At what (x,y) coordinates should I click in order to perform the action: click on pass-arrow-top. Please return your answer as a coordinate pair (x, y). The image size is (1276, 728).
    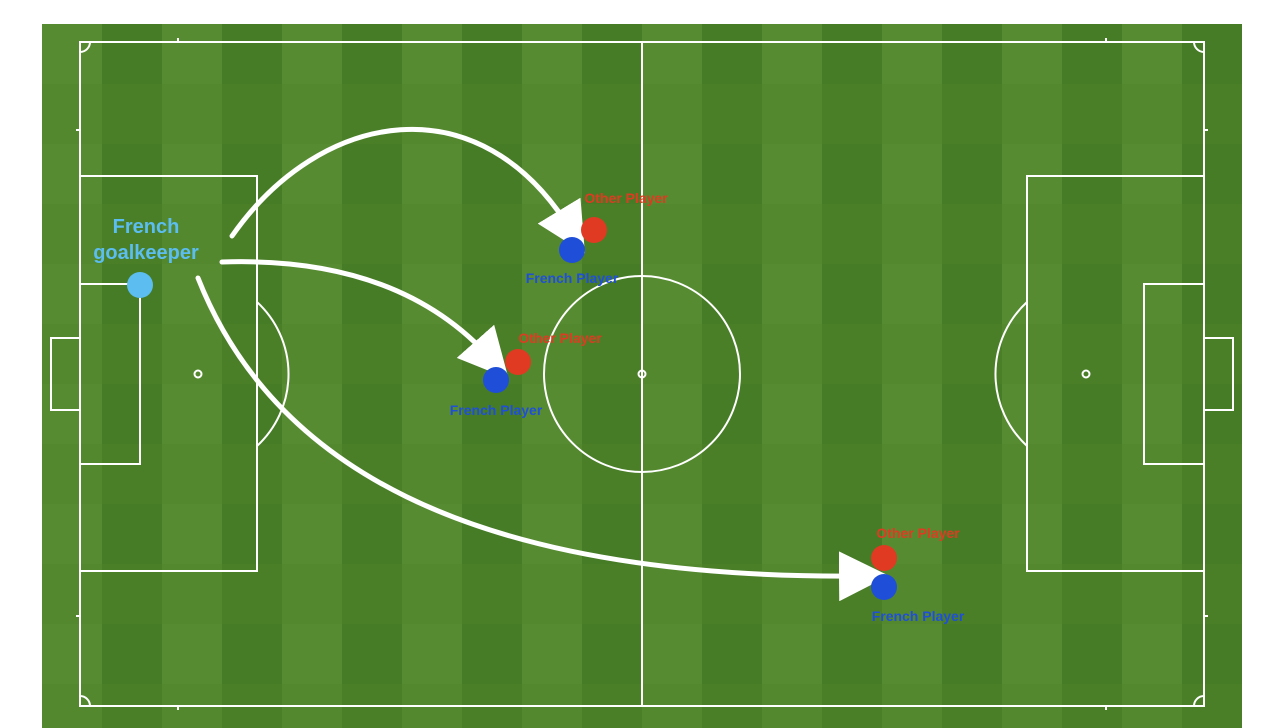
    Looking at the image, I should click on (407, 190).